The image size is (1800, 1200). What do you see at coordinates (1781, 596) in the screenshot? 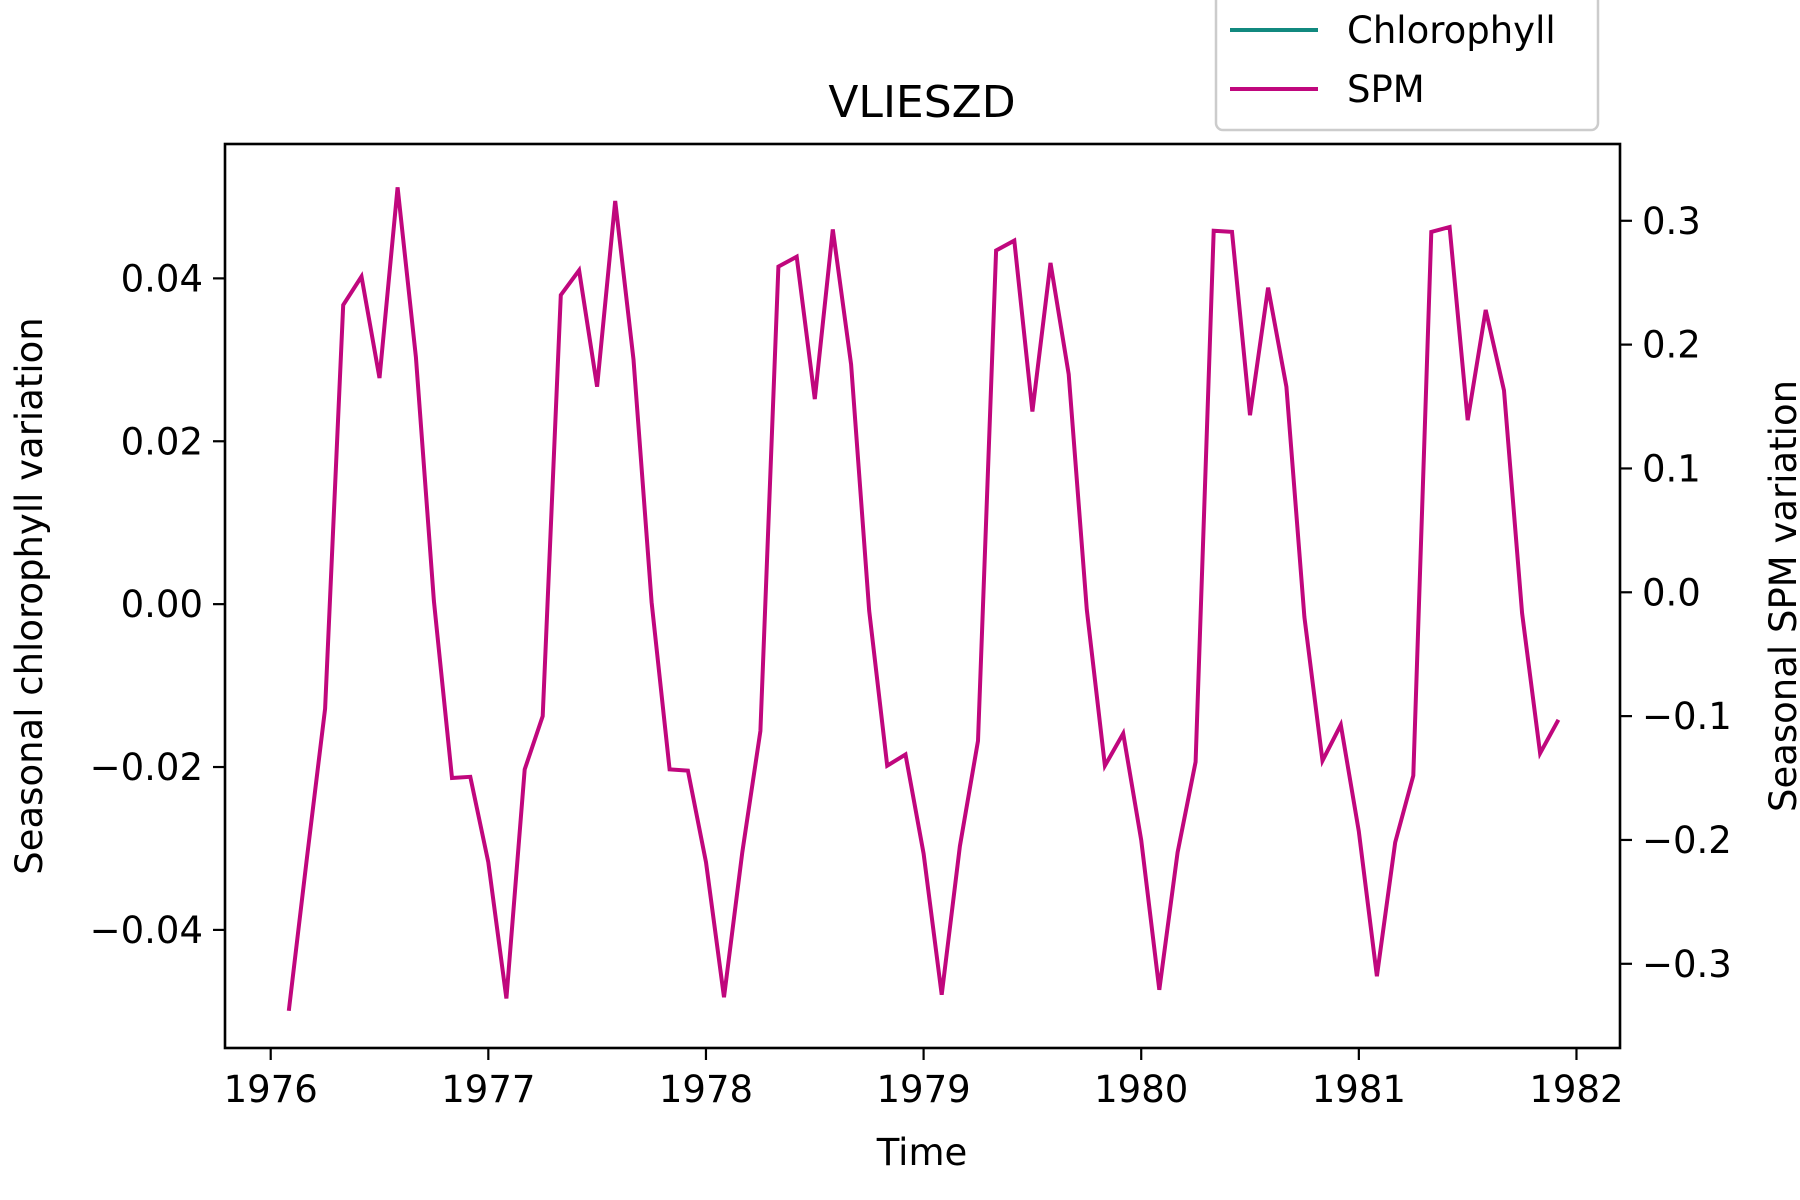
I see `right-y-axis-label: Seasonal SPM variation` at bounding box center [1781, 596].